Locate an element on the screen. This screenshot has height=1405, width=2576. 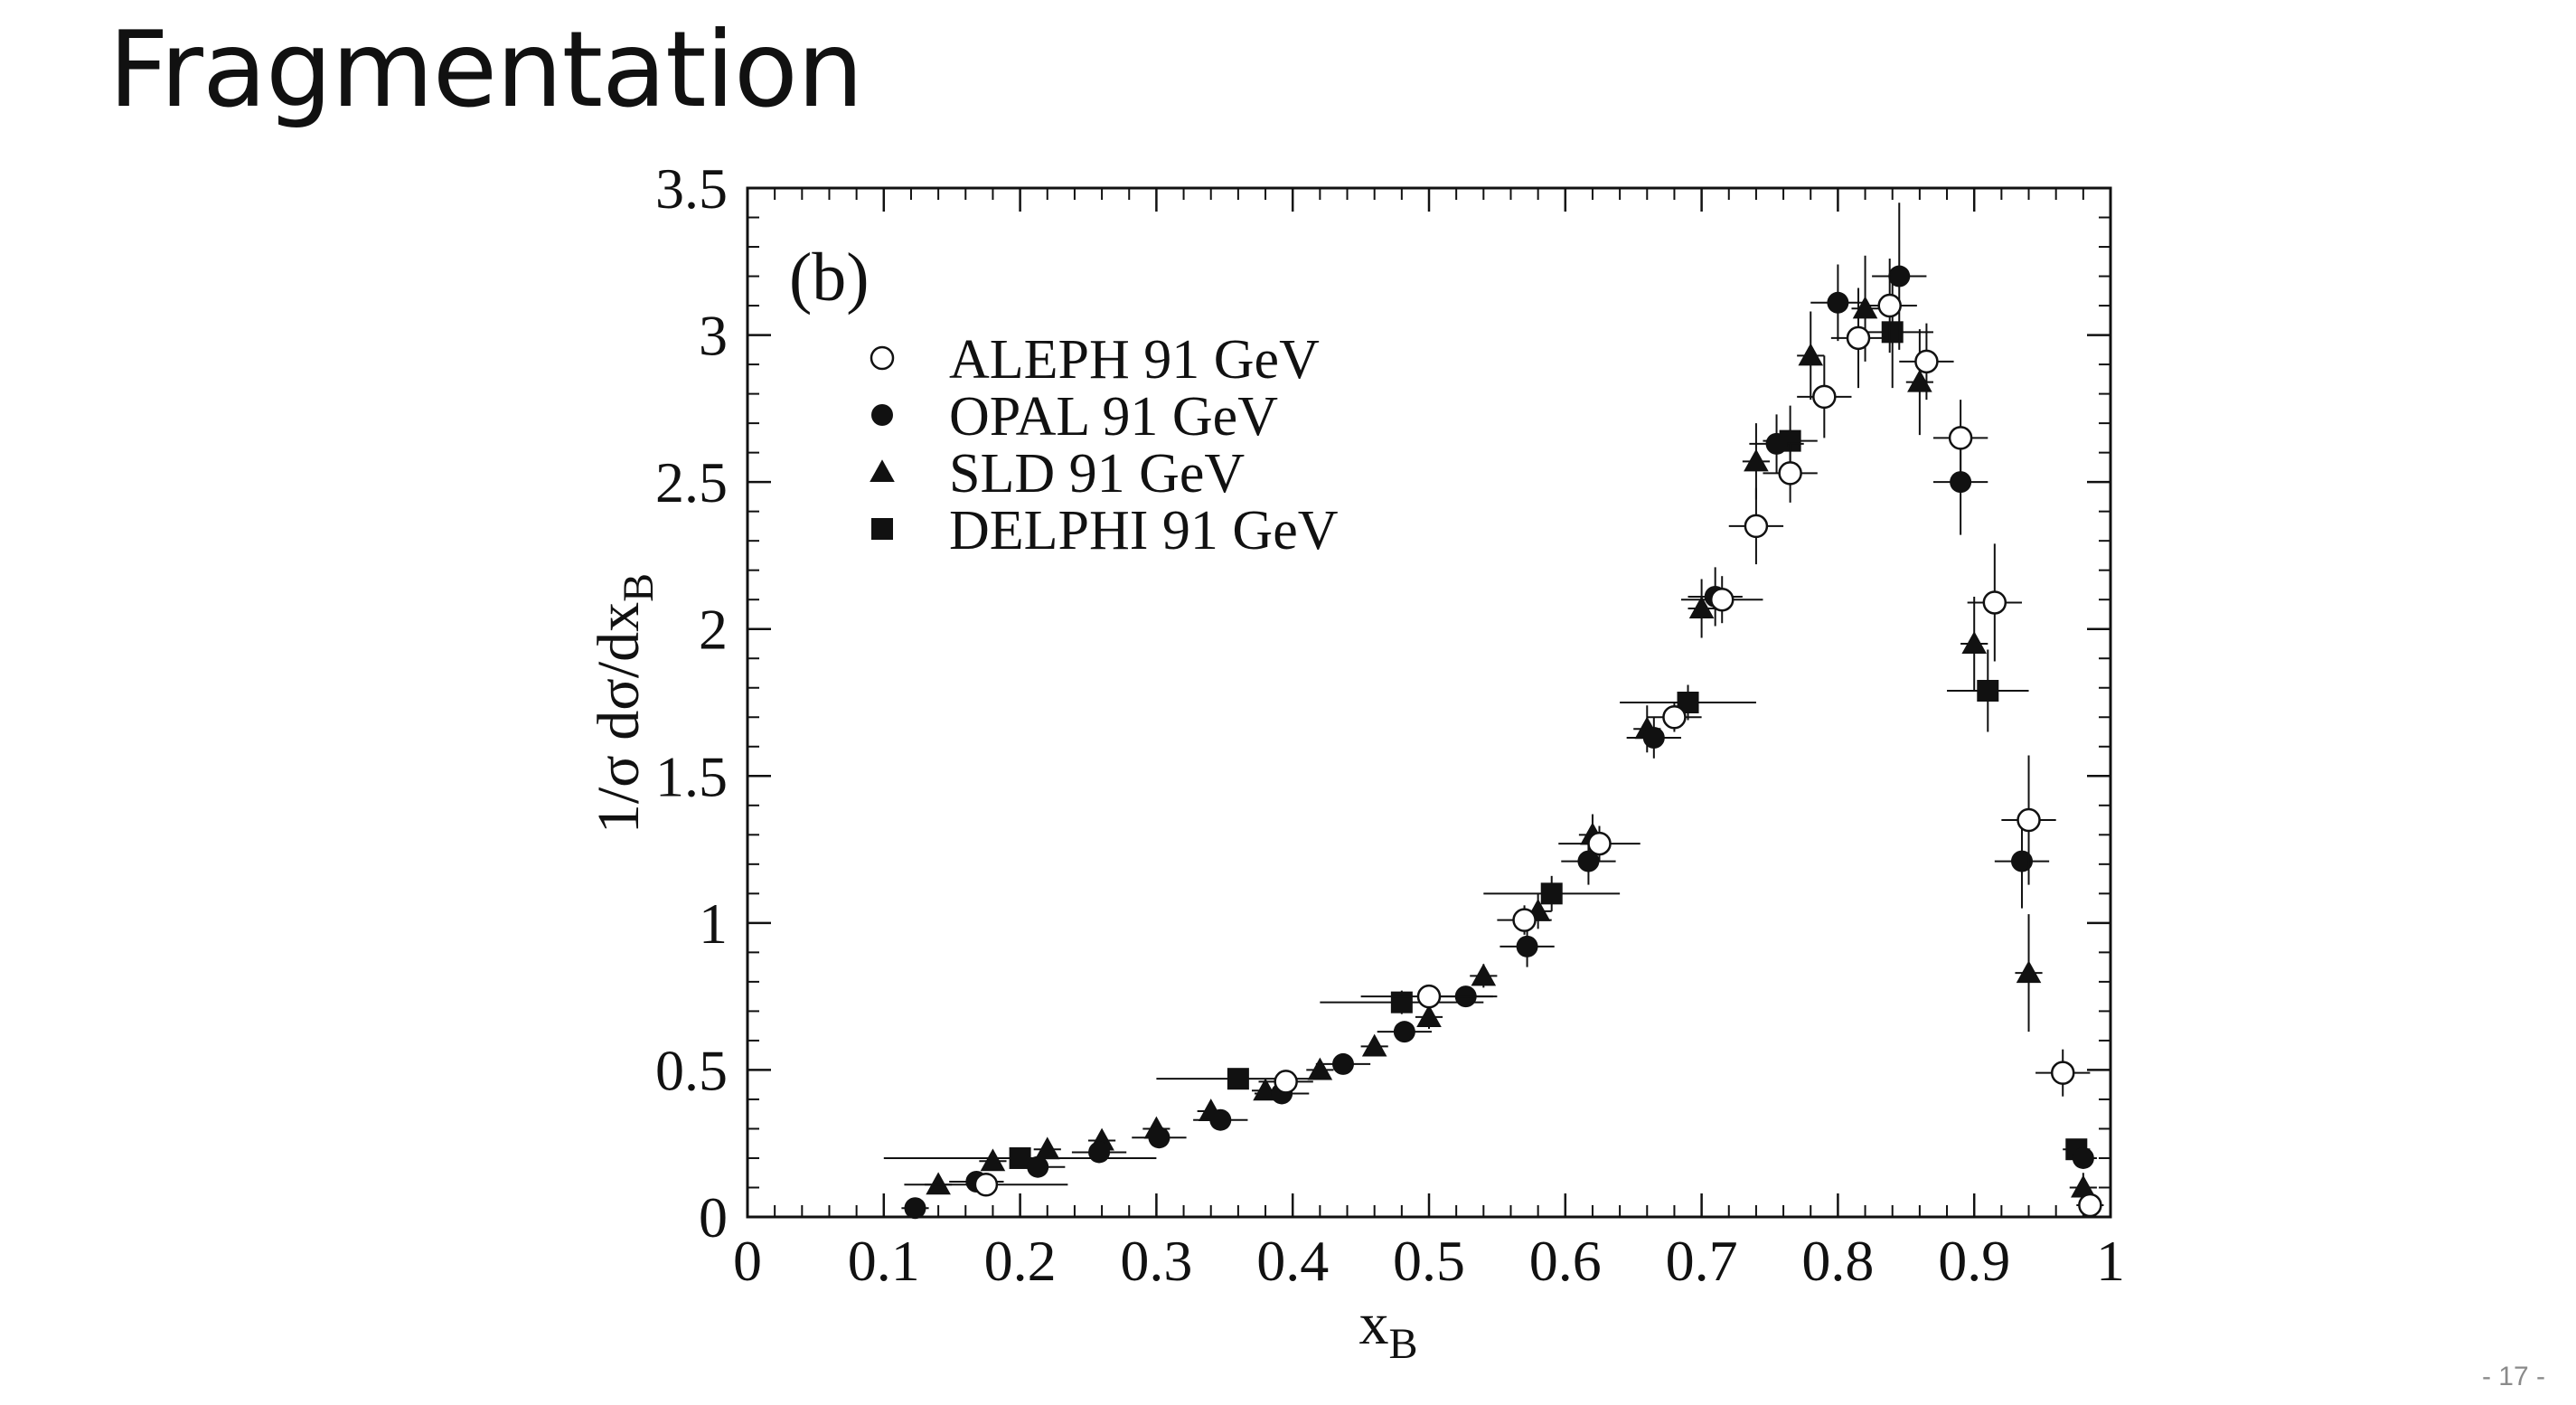
y-tick-label: 2.5 is located at coordinates (691, 482).